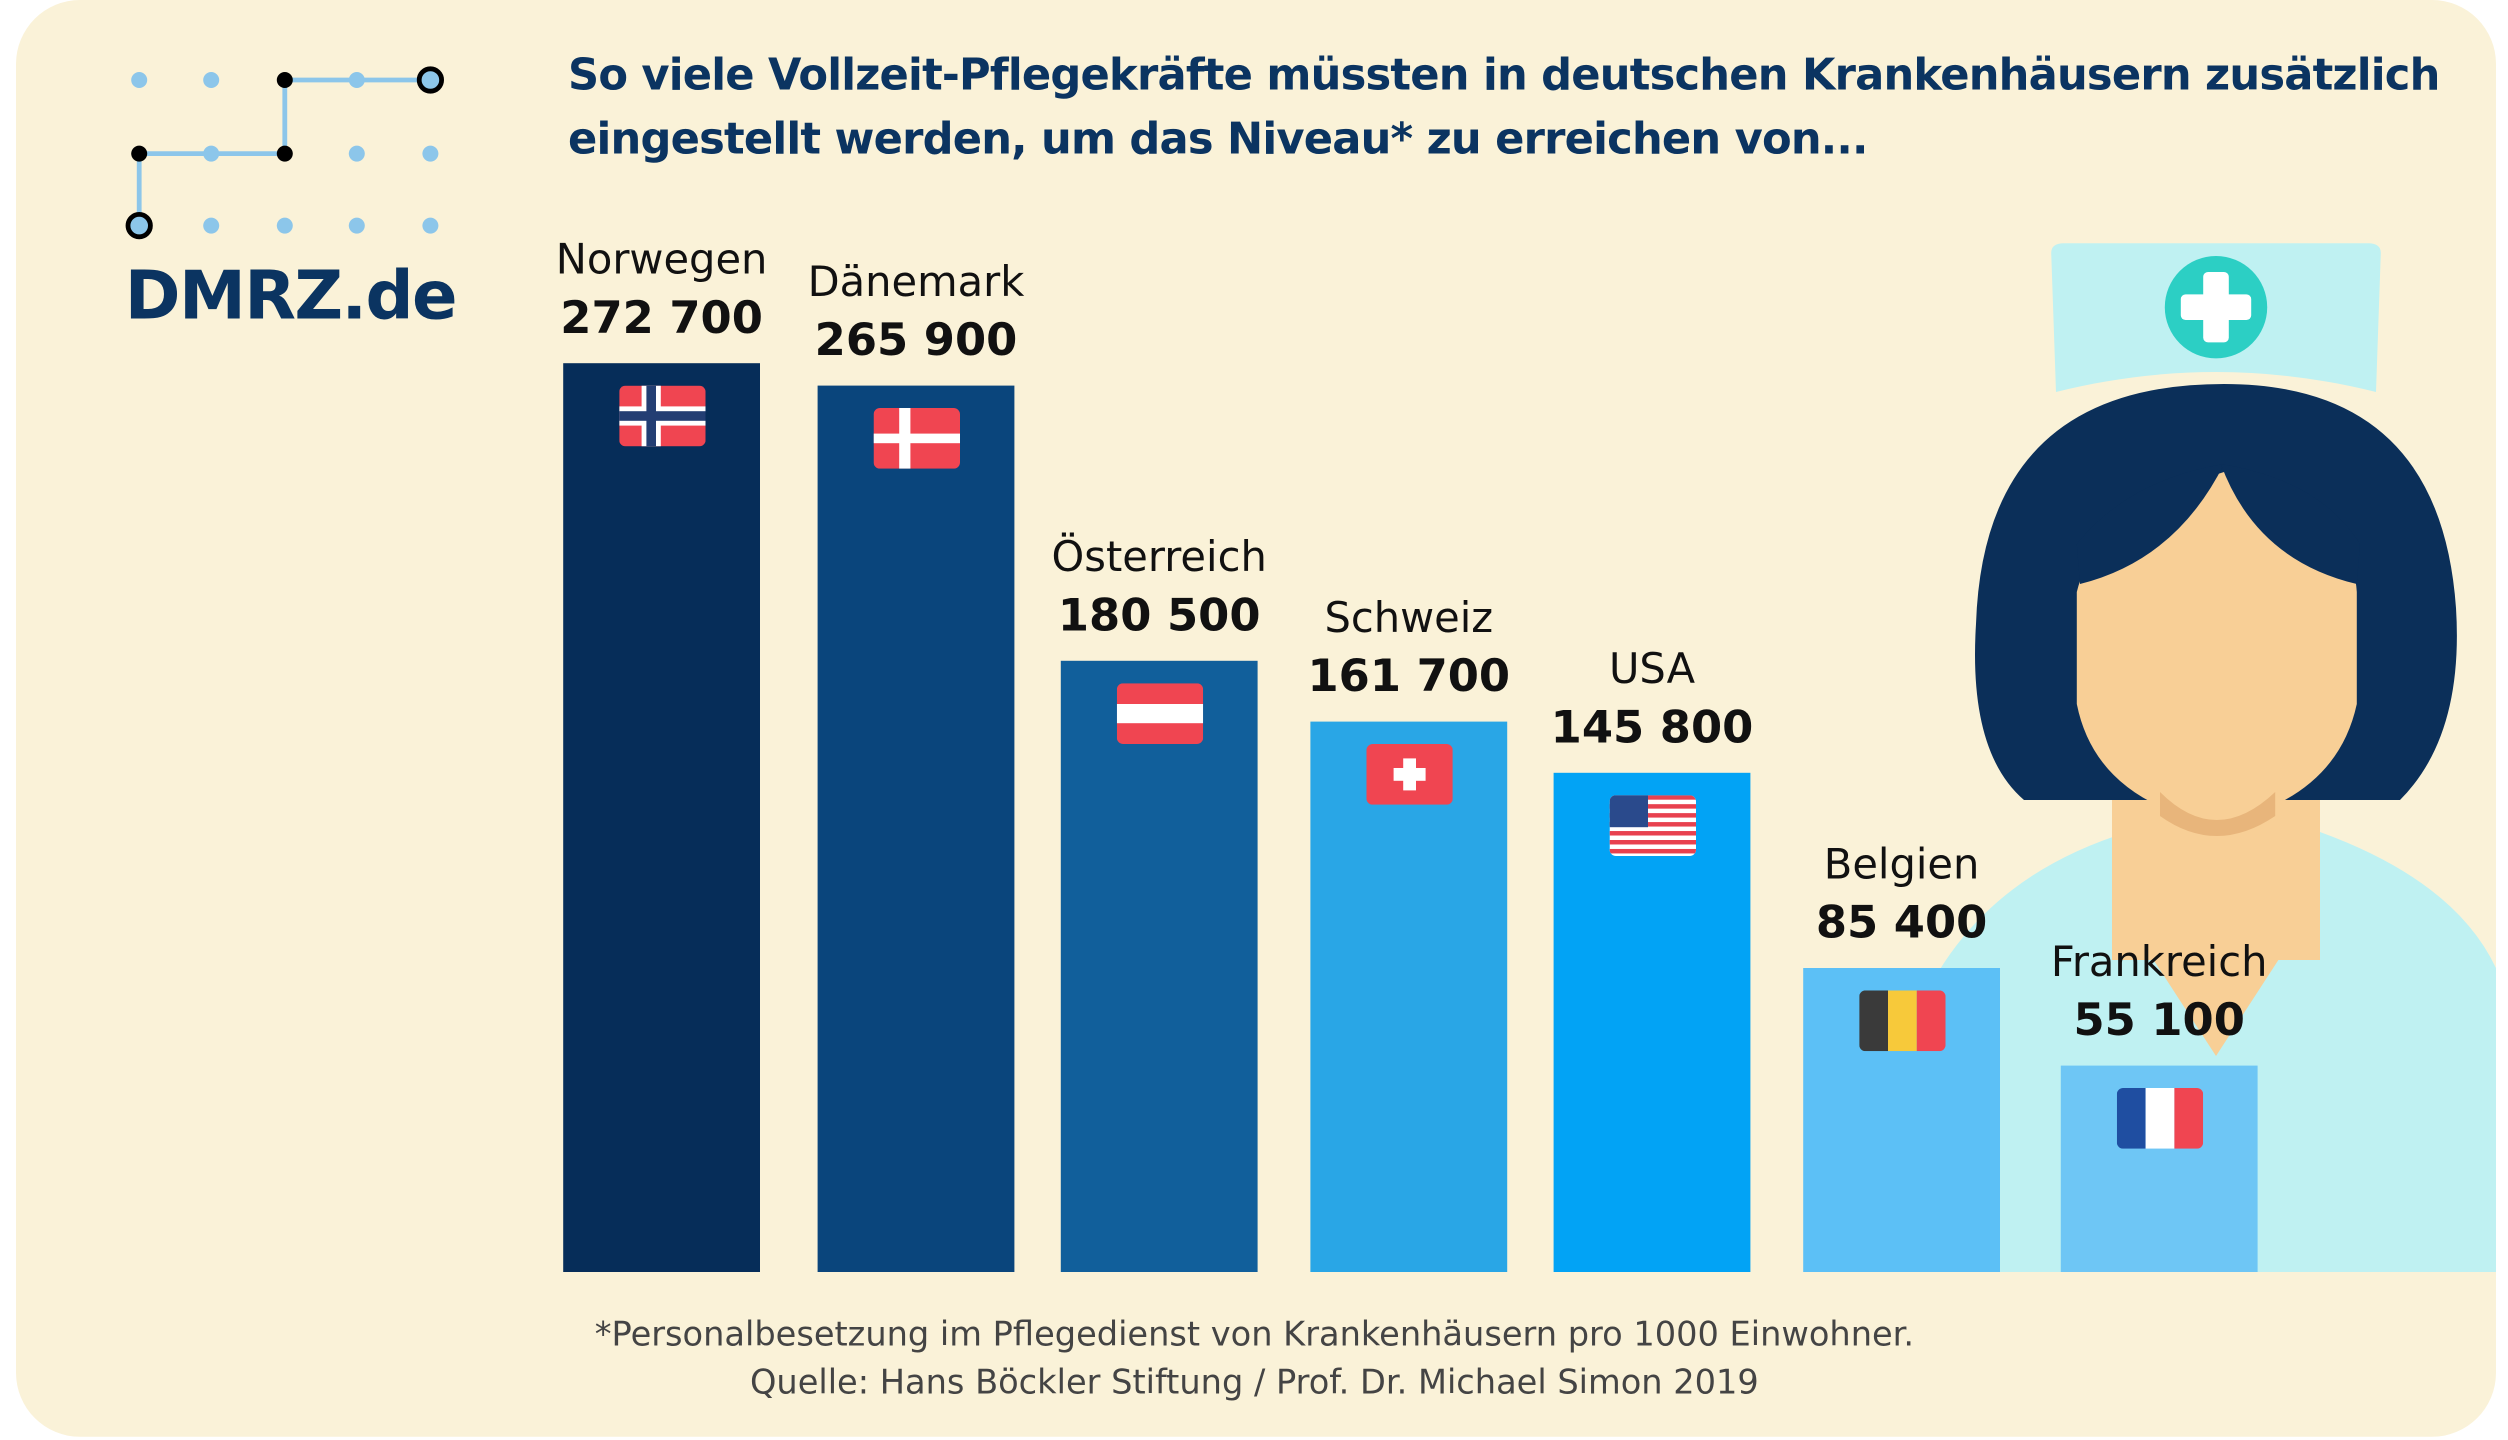 This screenshot has height=1440, width=2508. What do you see at coordinates (661, 416) in the screenshot?
I see `norway-flag-icon` at bounding box center [661, 416].